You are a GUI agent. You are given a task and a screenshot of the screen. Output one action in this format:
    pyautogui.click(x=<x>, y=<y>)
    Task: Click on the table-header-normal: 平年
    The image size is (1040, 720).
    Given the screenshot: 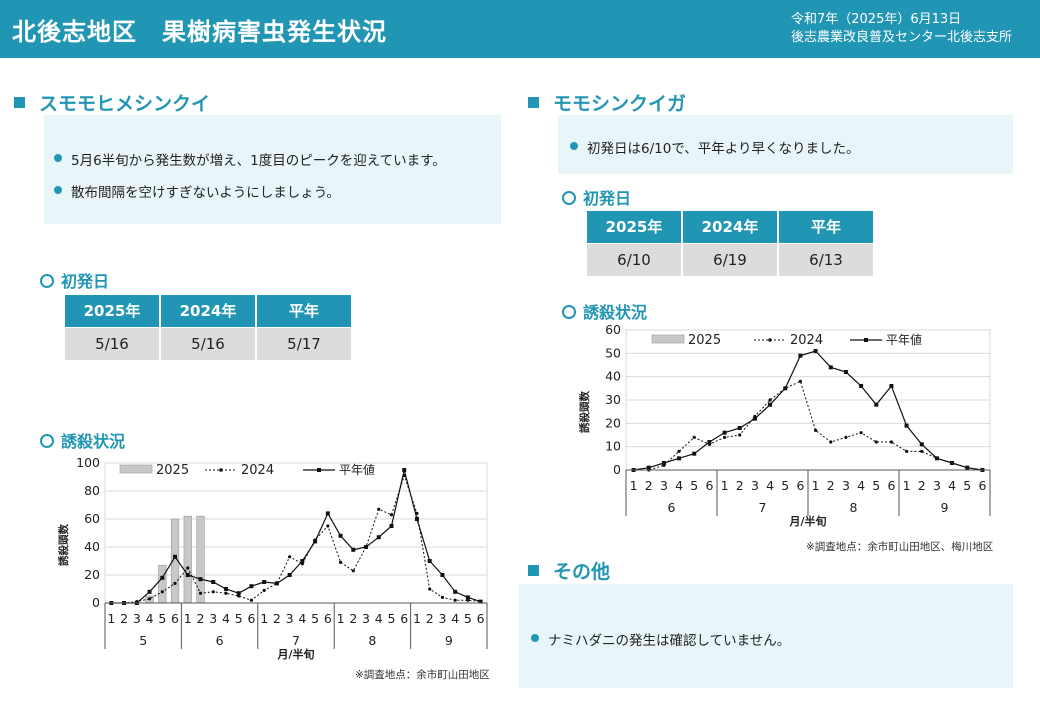 What is the action you would take?
    pyautogui.click(x=826, y=227)
    